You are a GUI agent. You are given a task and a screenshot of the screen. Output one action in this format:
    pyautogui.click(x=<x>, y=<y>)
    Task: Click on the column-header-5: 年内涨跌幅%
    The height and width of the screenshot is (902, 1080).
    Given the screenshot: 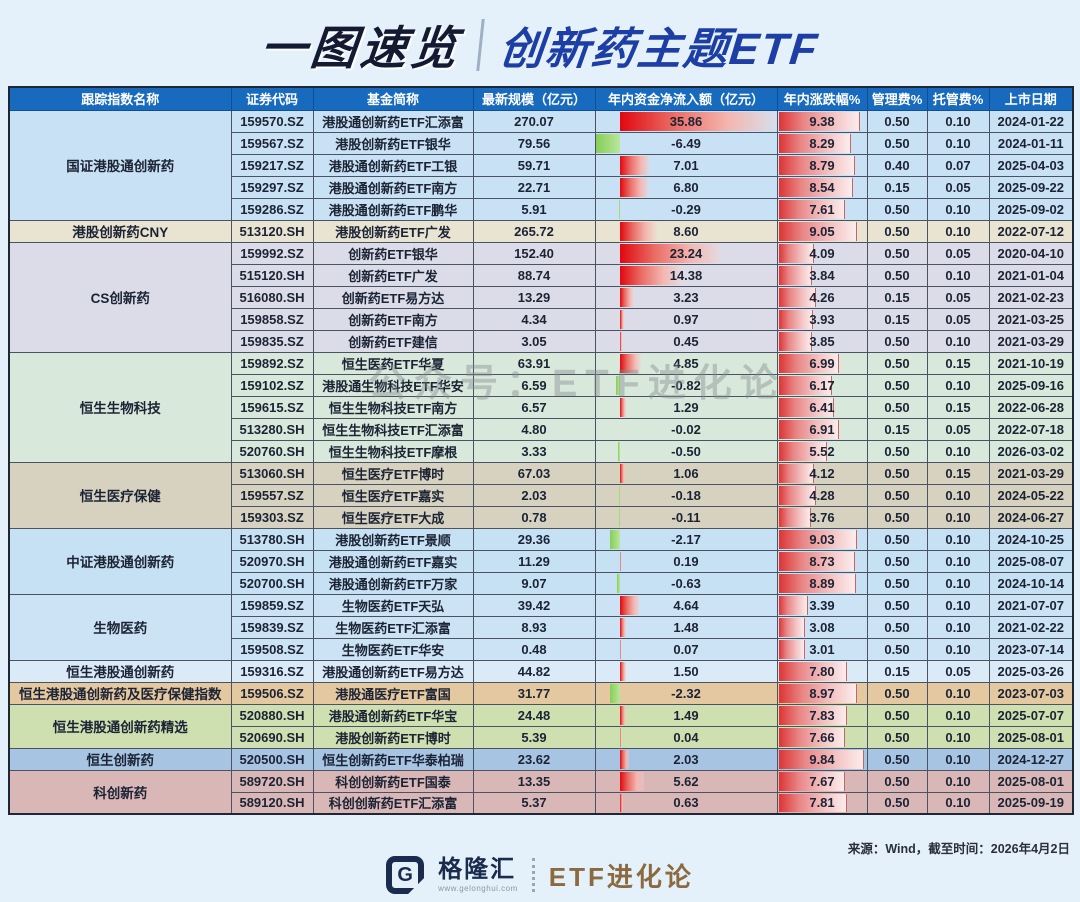 What is the action you would take?
    pyautogui.click(x=822, y=98)
    